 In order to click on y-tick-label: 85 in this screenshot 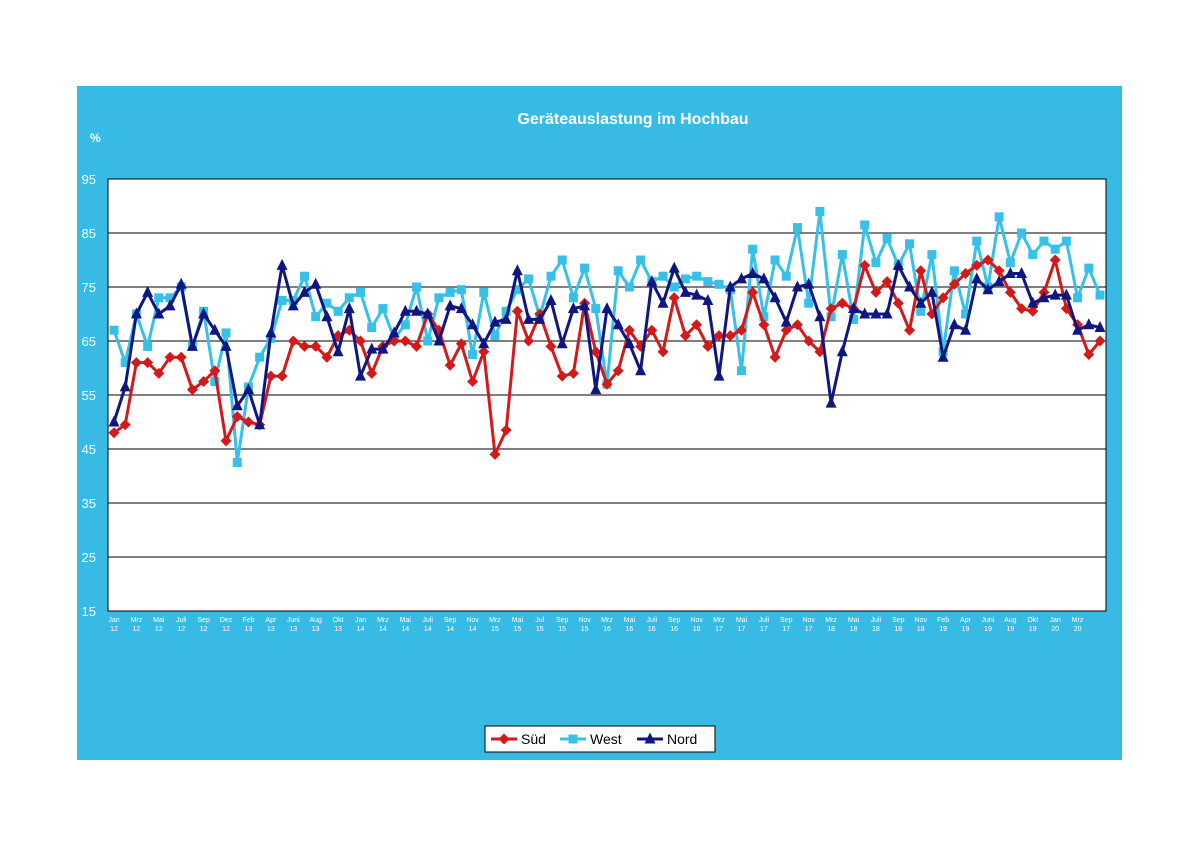, I will do `click(89, 233)`.